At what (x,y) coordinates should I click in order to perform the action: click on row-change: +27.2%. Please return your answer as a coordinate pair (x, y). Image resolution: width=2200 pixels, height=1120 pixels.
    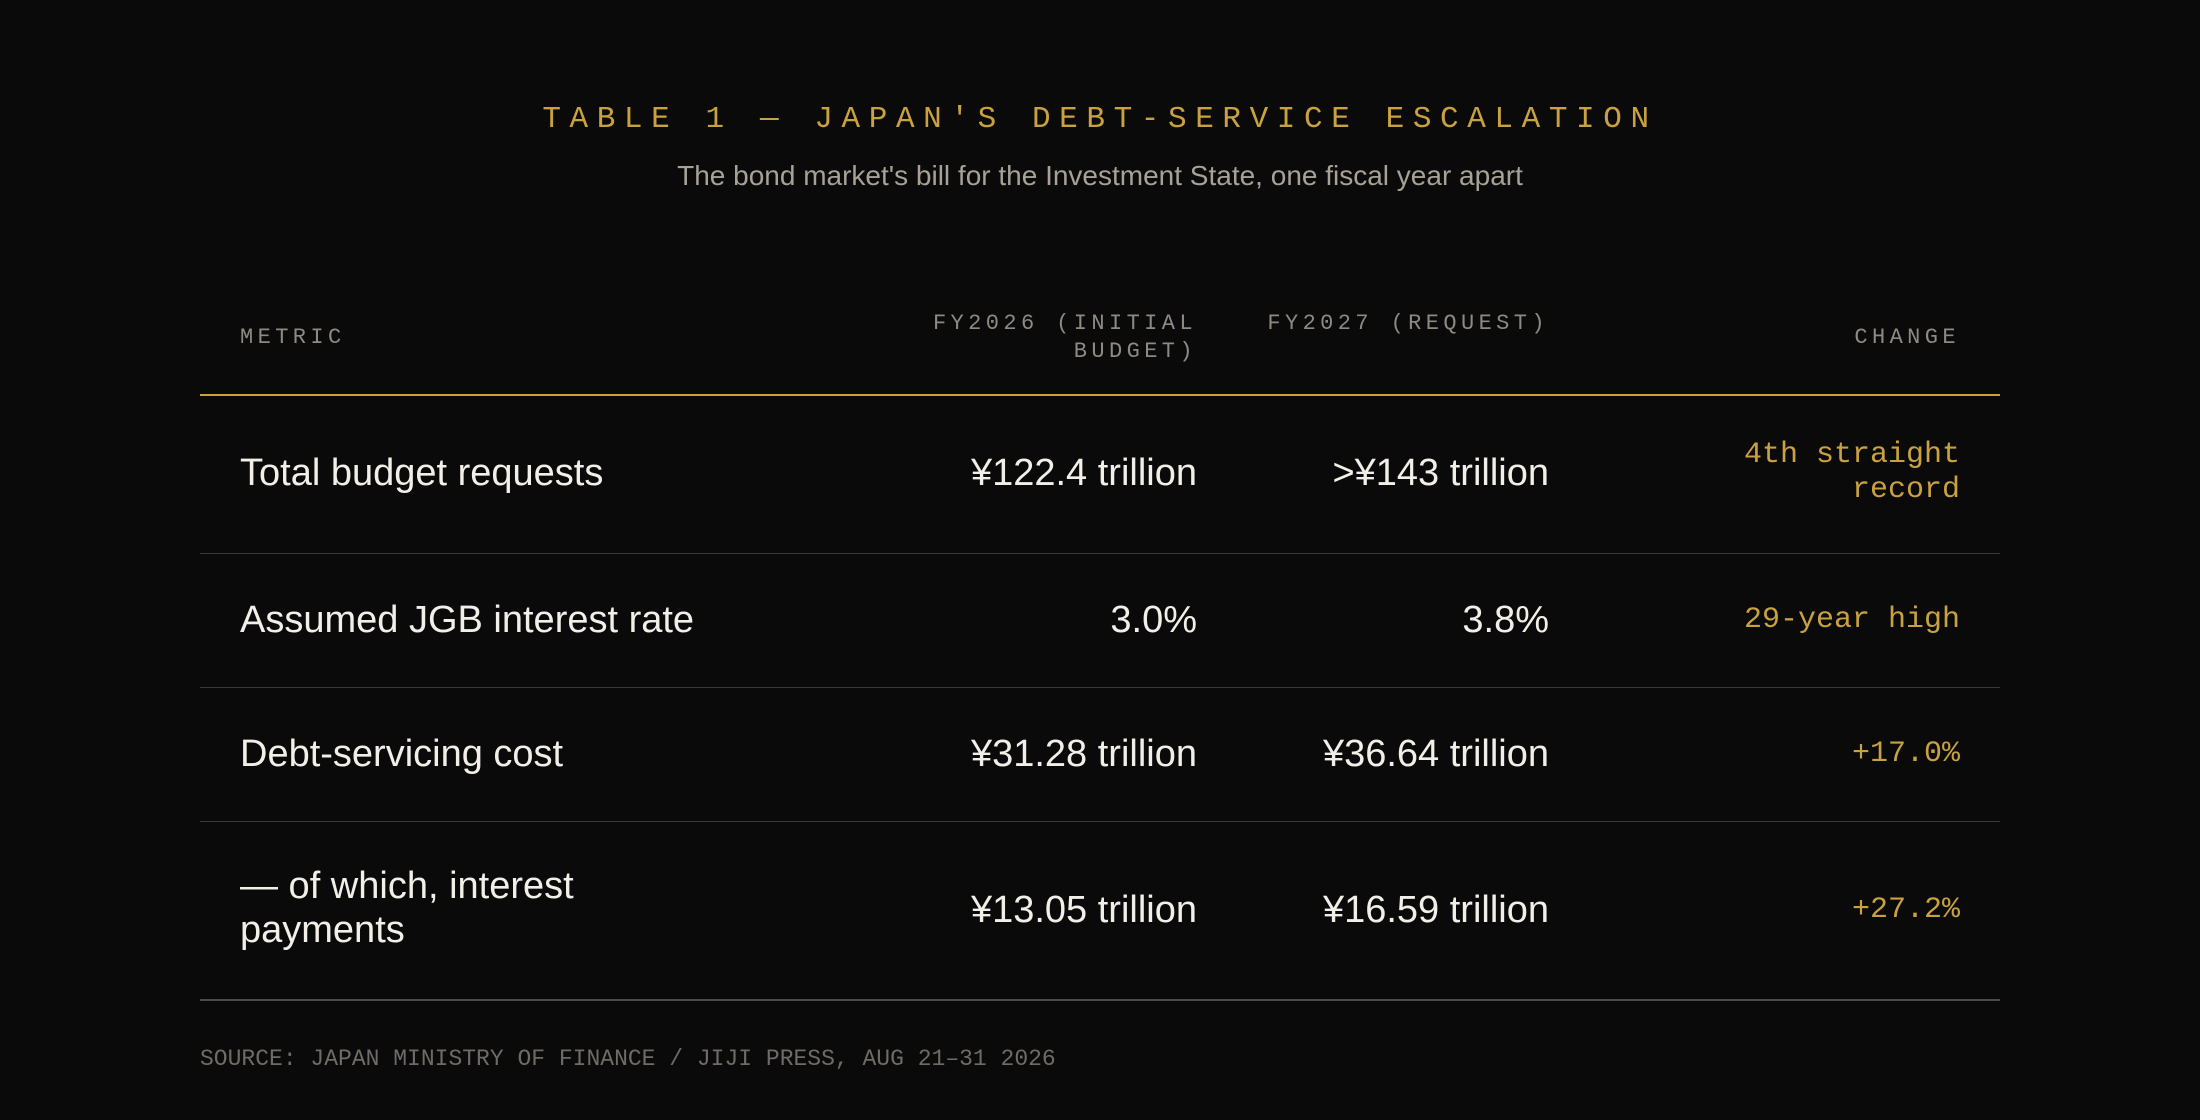
    Looking at the image, I should click on (1905, 910).